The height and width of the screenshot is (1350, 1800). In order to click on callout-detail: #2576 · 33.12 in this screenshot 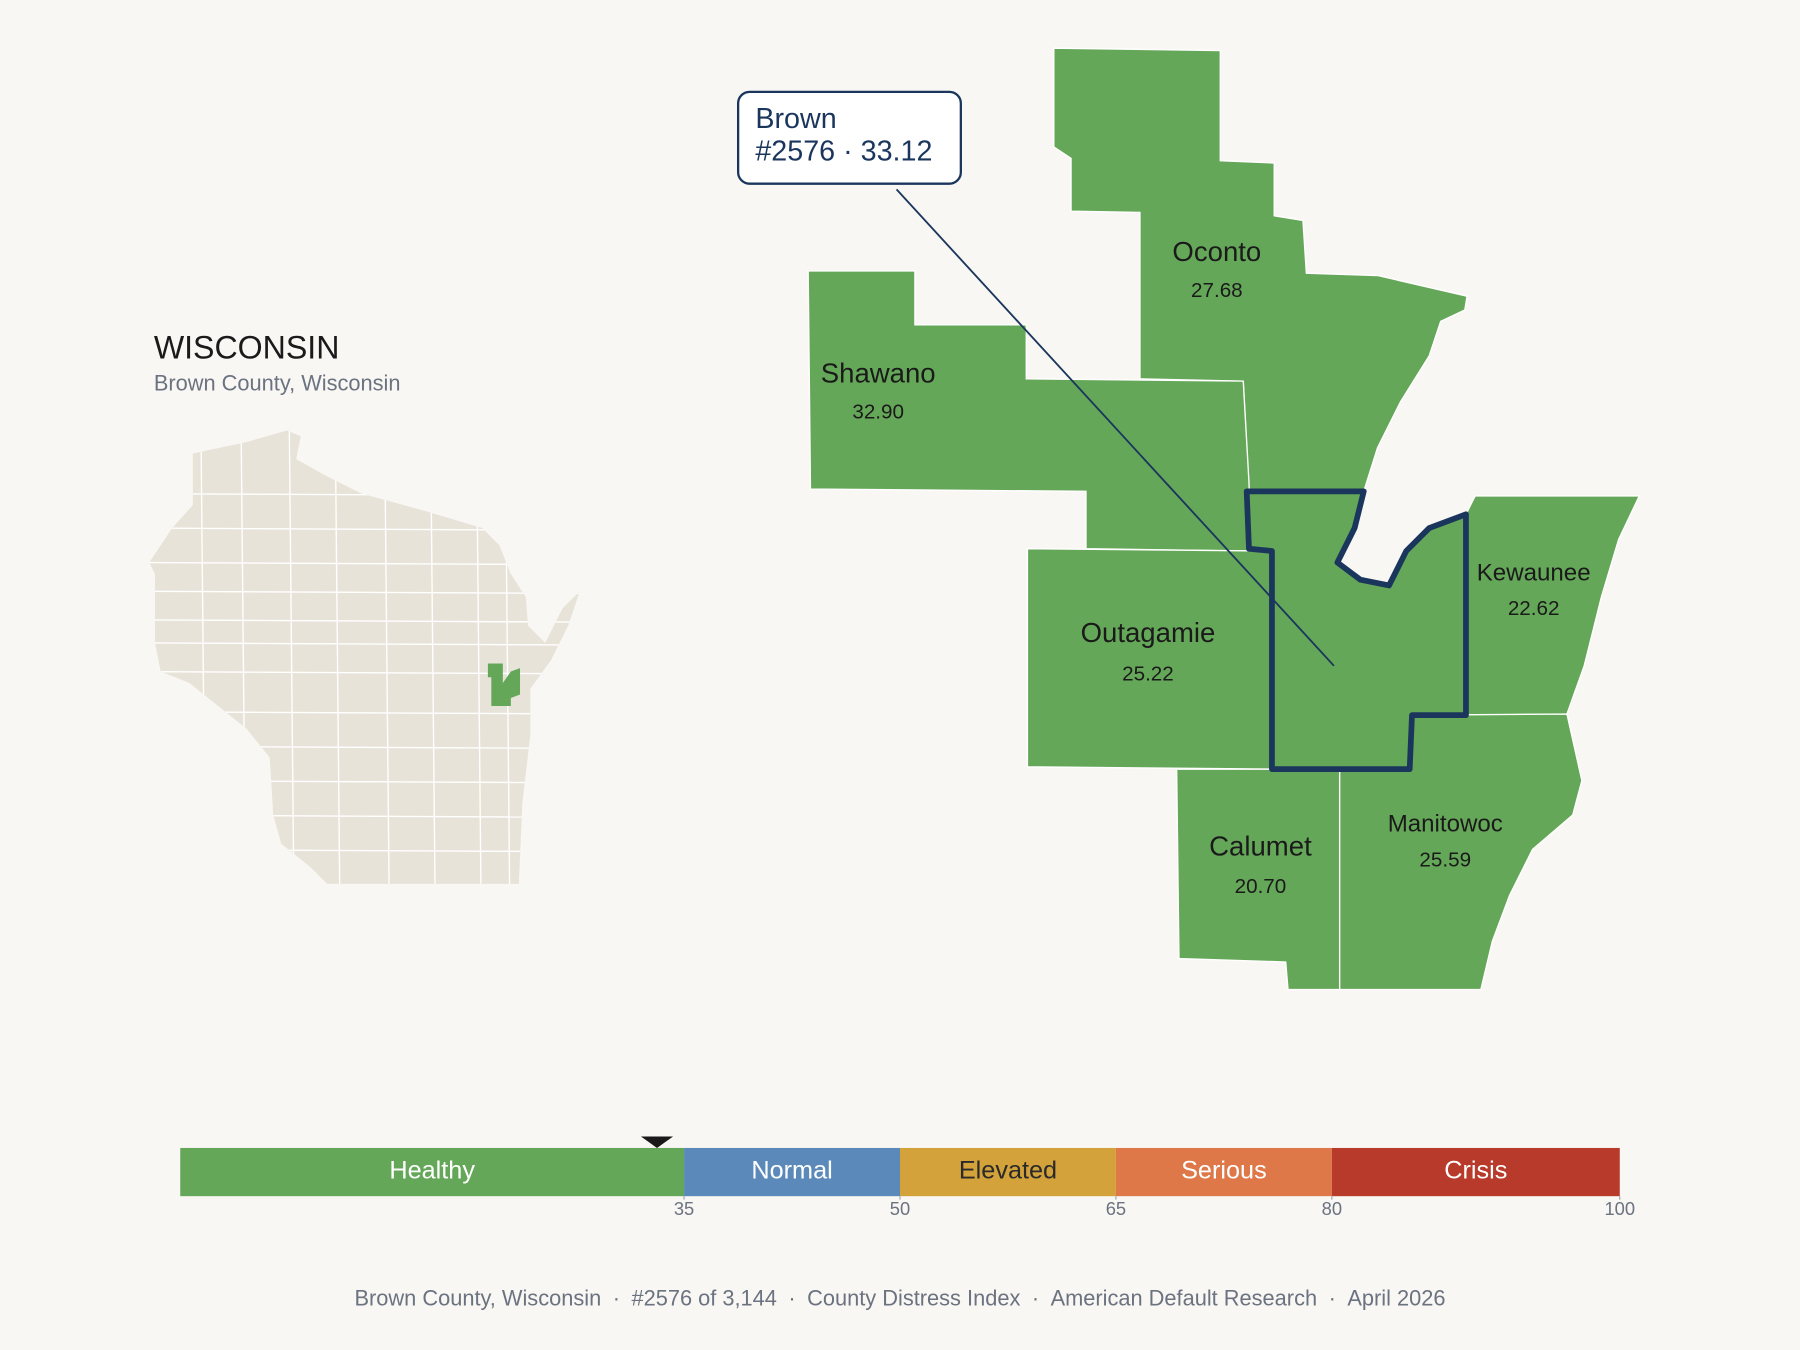, I will do `click(843, 151)`.